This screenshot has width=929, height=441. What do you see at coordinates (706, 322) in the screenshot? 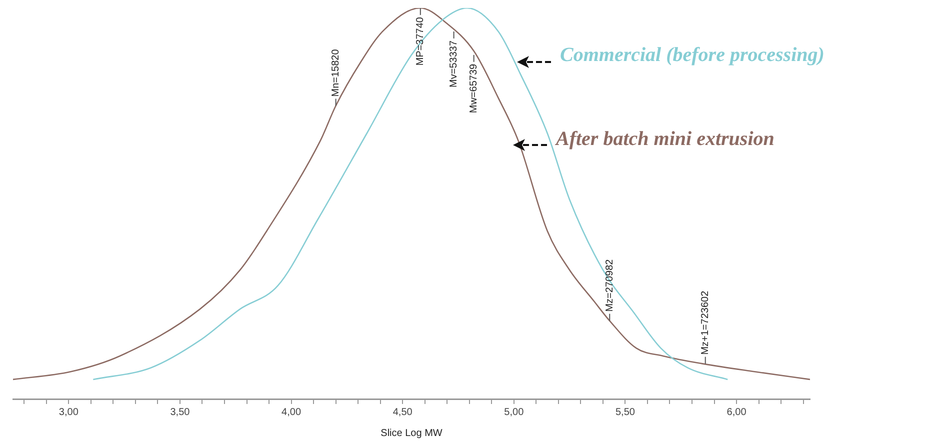
I see `annotation: Mz+1=723602` at bounding box center [706, 322].